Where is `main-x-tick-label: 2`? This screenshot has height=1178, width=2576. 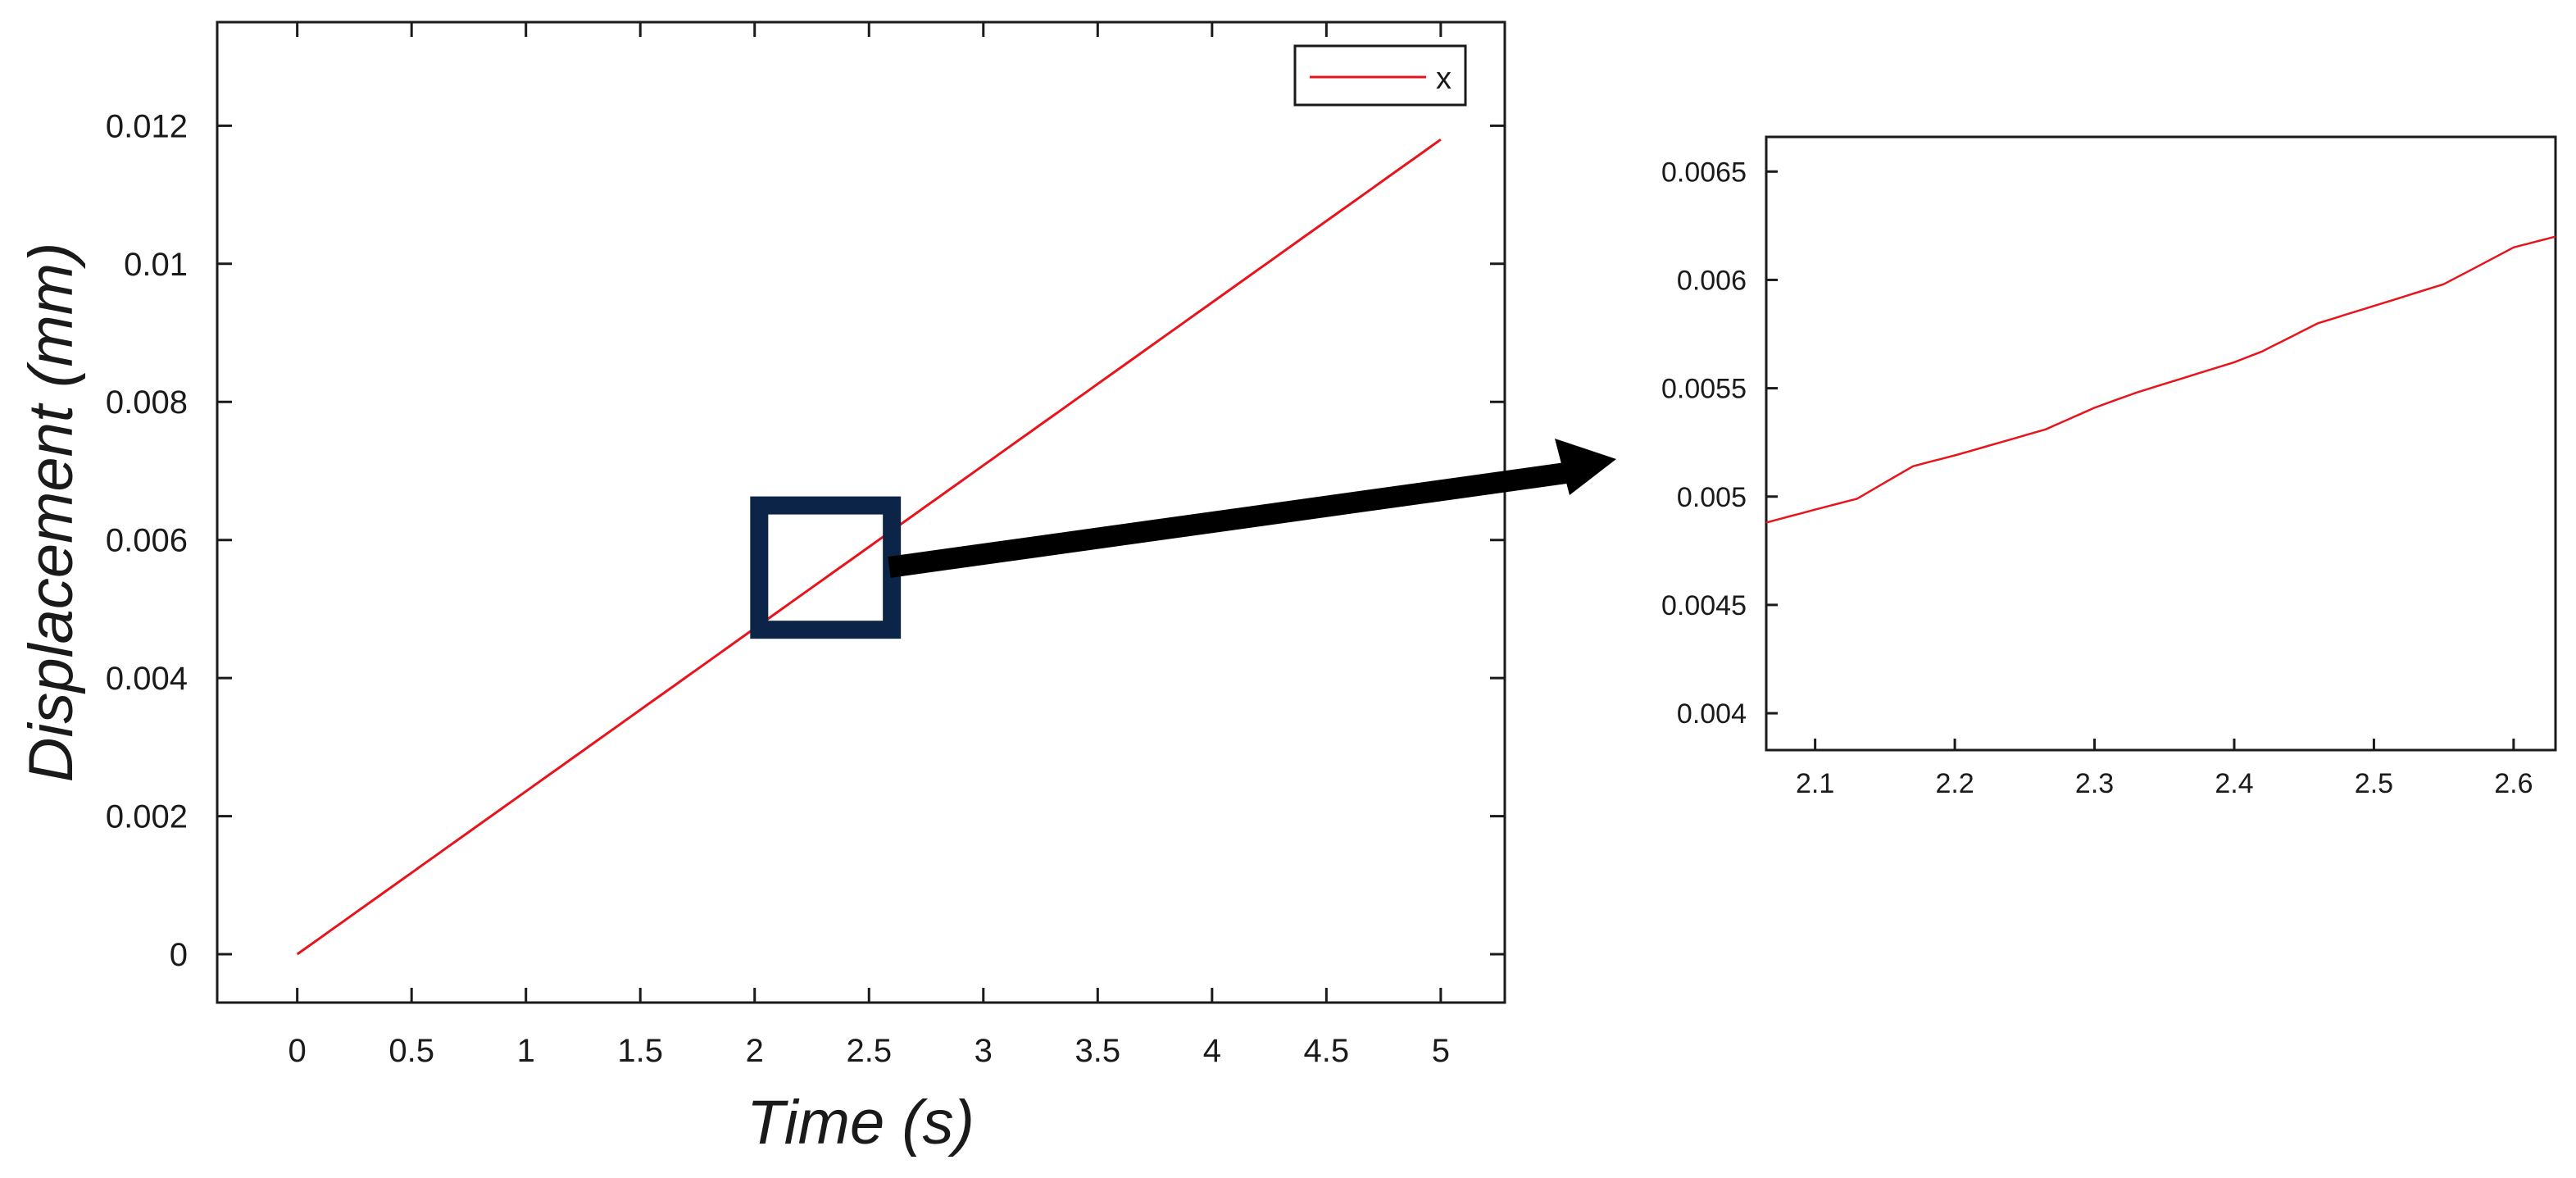 main-x-tick-label: 2 is located at coordinates (755, 1051).